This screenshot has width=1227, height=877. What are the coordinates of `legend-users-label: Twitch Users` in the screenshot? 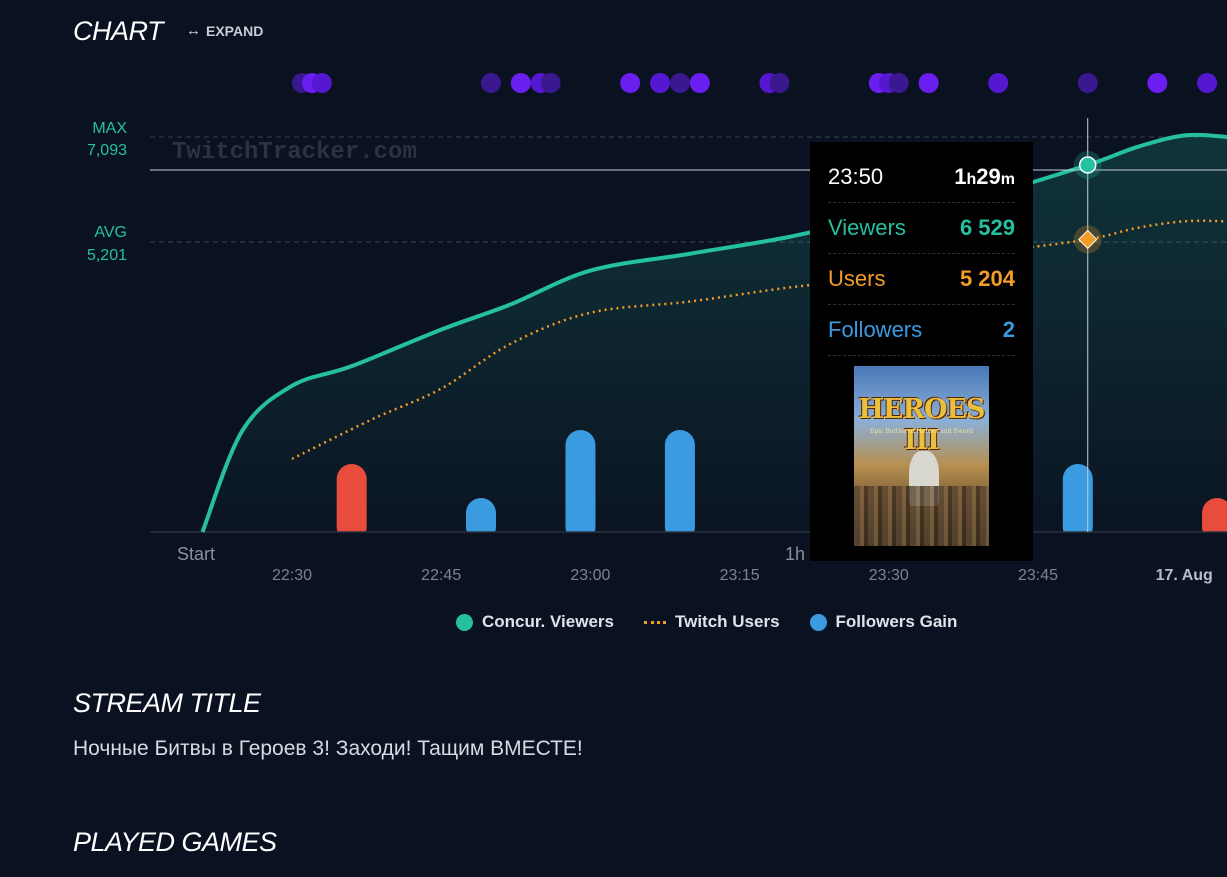 It's located at (727, 621).